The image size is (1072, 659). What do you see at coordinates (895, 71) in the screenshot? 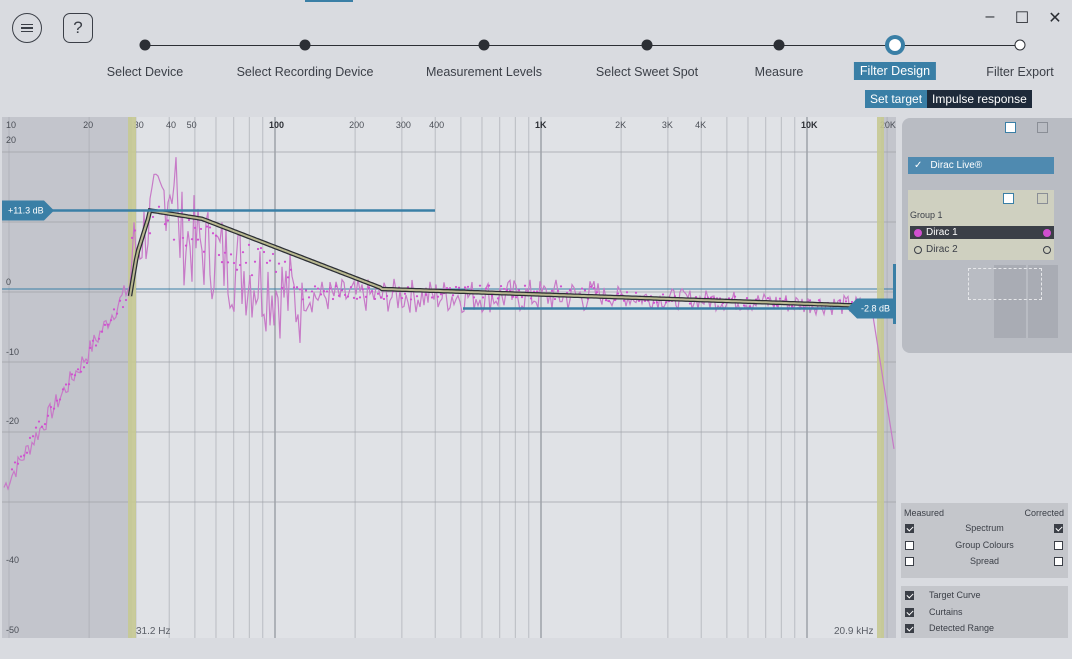
I see `step-label: Filter Design` at bounding box center [895, 71].